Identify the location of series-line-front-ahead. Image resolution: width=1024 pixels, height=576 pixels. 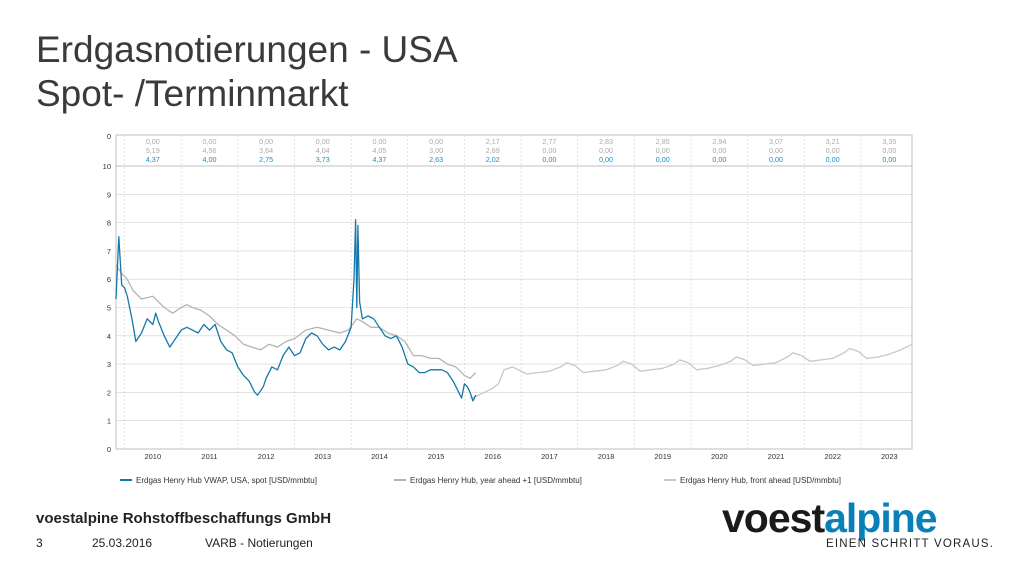
(691, 371).